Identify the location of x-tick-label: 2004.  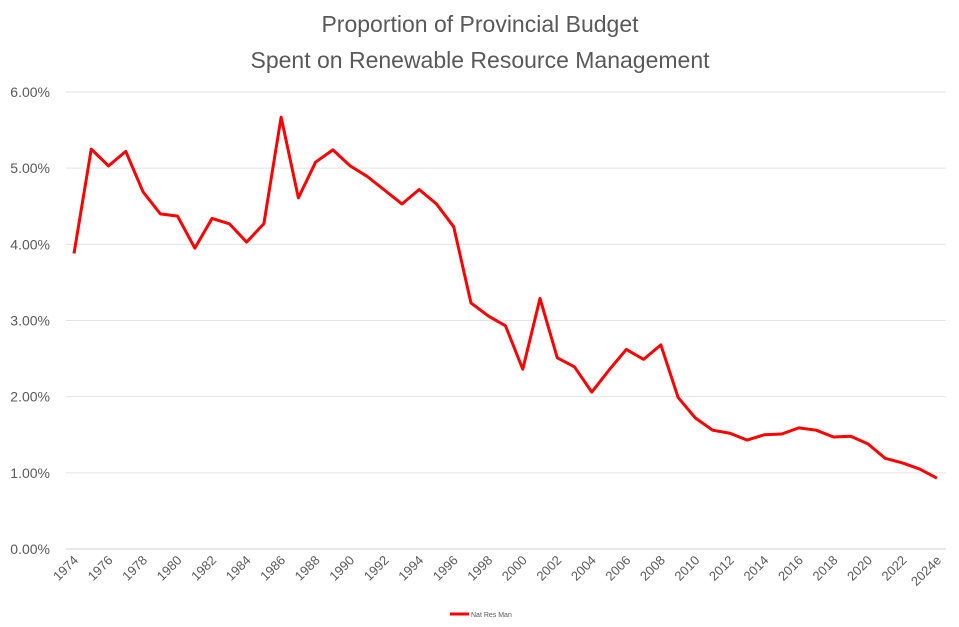
(583, 568).